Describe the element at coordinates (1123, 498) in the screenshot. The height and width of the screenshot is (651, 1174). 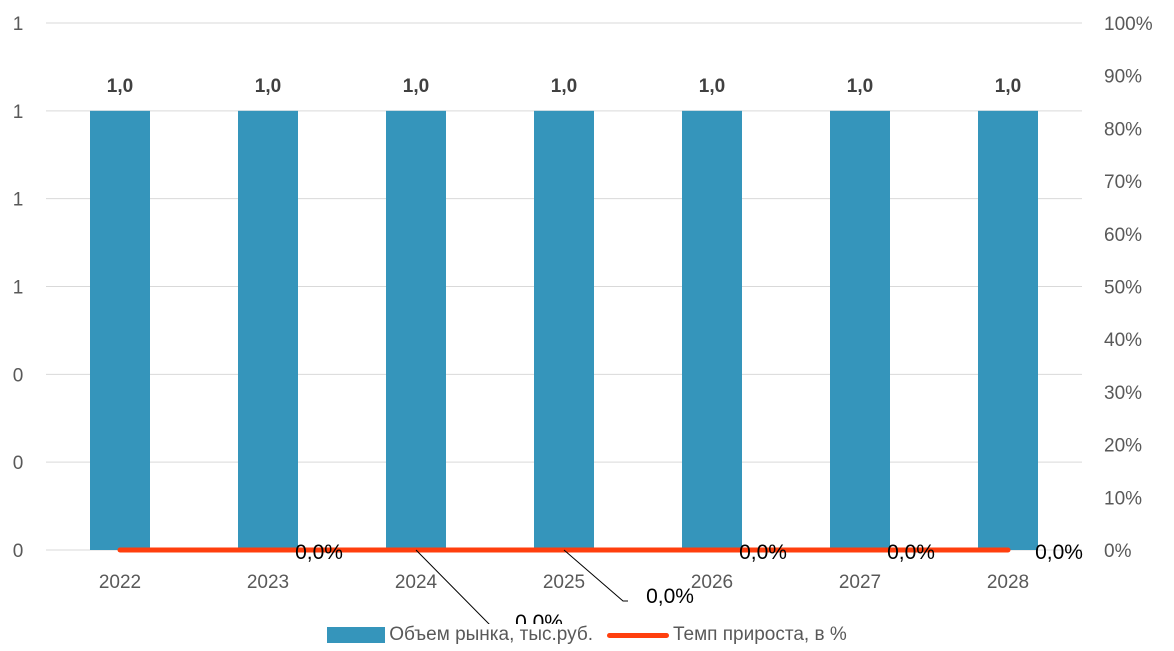
I see `right-axis-tick-label: 10%` at that location.